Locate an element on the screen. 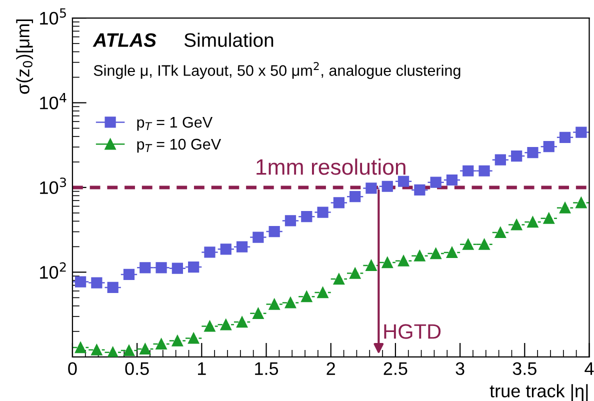  text: Simulation is located at coordinates (229, 39).